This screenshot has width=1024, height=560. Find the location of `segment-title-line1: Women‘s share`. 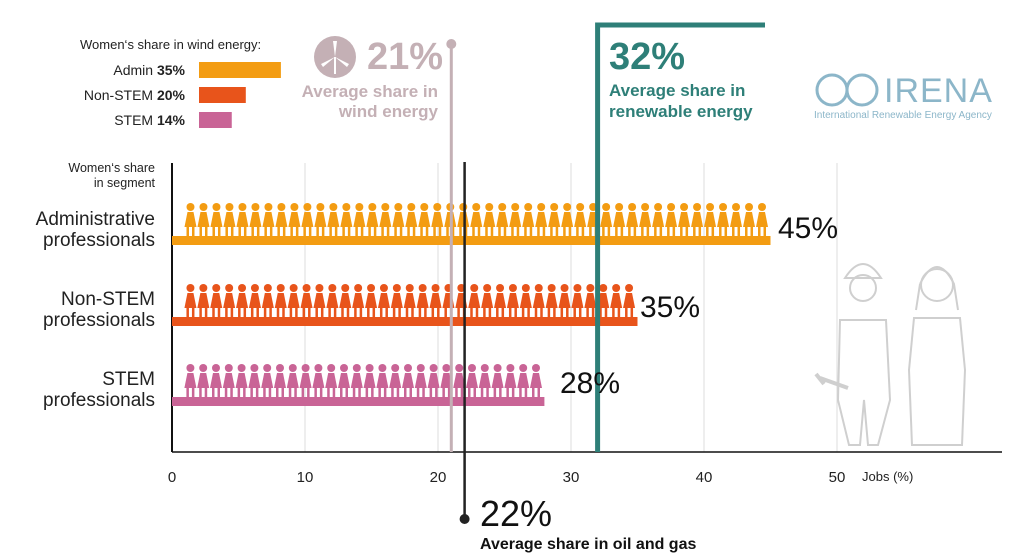

segment-title-line1: Women‘s share is located at coordinates (111, 168).